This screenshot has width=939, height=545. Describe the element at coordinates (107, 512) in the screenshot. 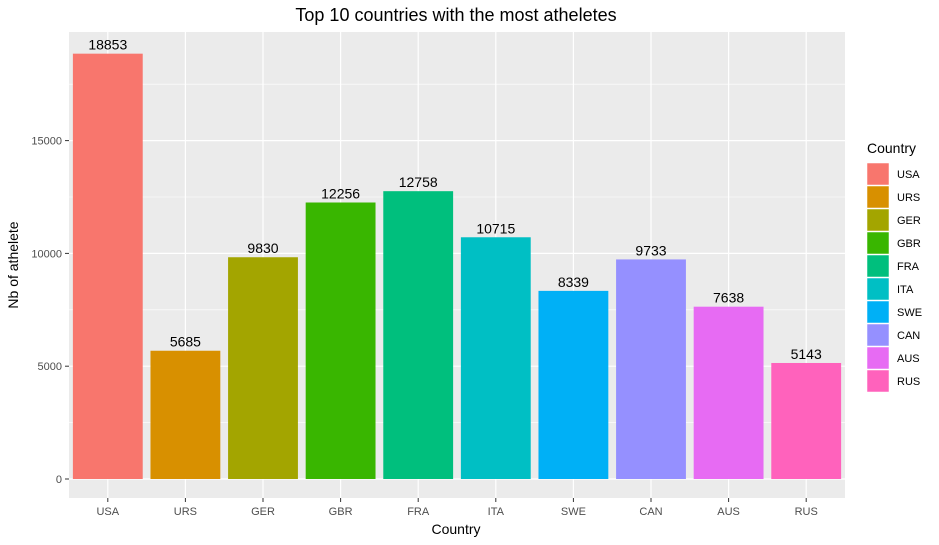

I see `x-tick-label: USA` at that location.